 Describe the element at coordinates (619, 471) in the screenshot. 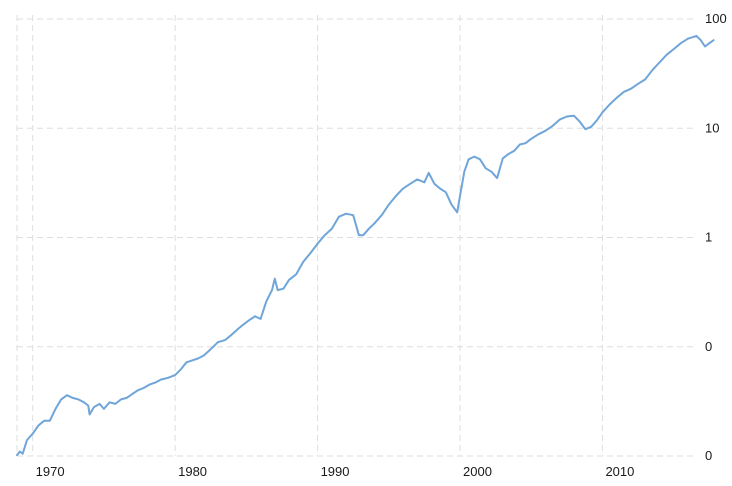

I see `x-tick-label: 2010` at that location.